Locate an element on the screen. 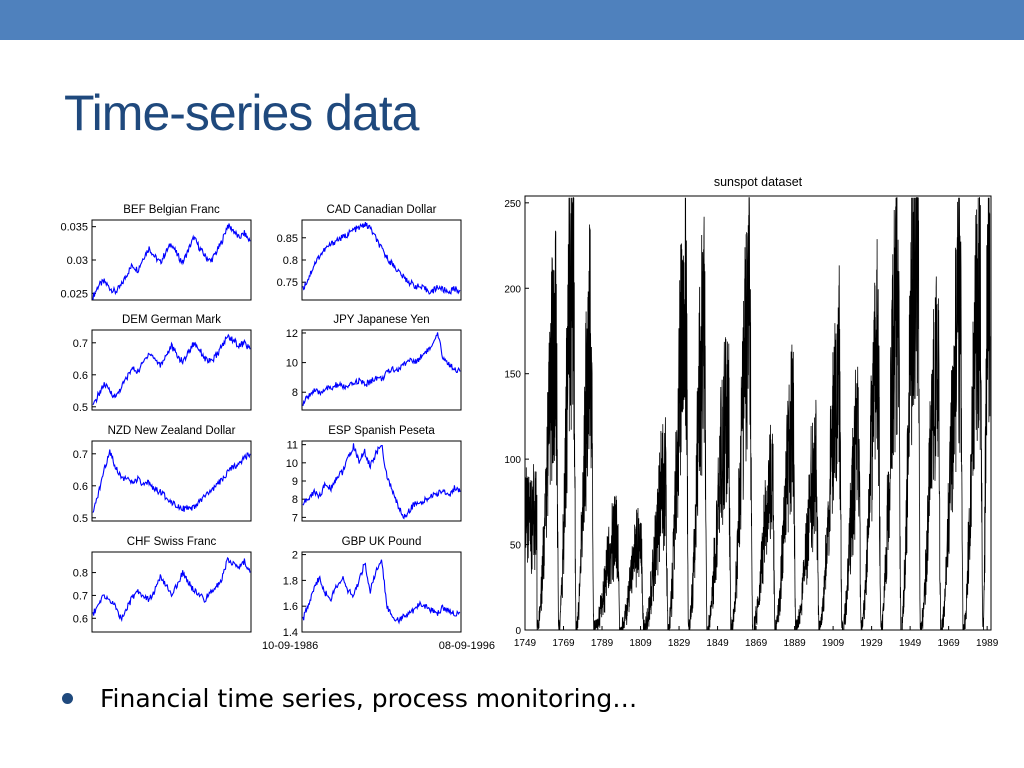 Image resolution: width=1024 pixels, height=768 pixels. x-end-label: 08-09-1996 is located at coordinates (467, 646).